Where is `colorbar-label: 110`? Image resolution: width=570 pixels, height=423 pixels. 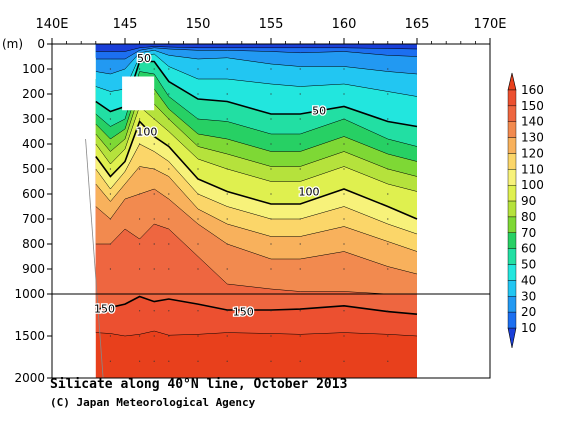 colorbar-label: 110 is located at coordinates (532, 169).